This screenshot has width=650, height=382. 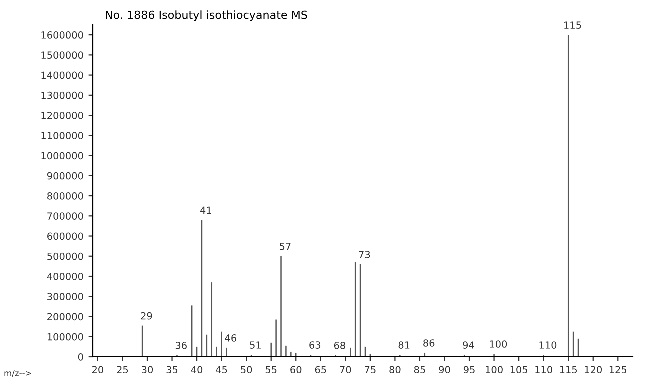 I want to click on annotation: 57, so click(x=285, y=246).